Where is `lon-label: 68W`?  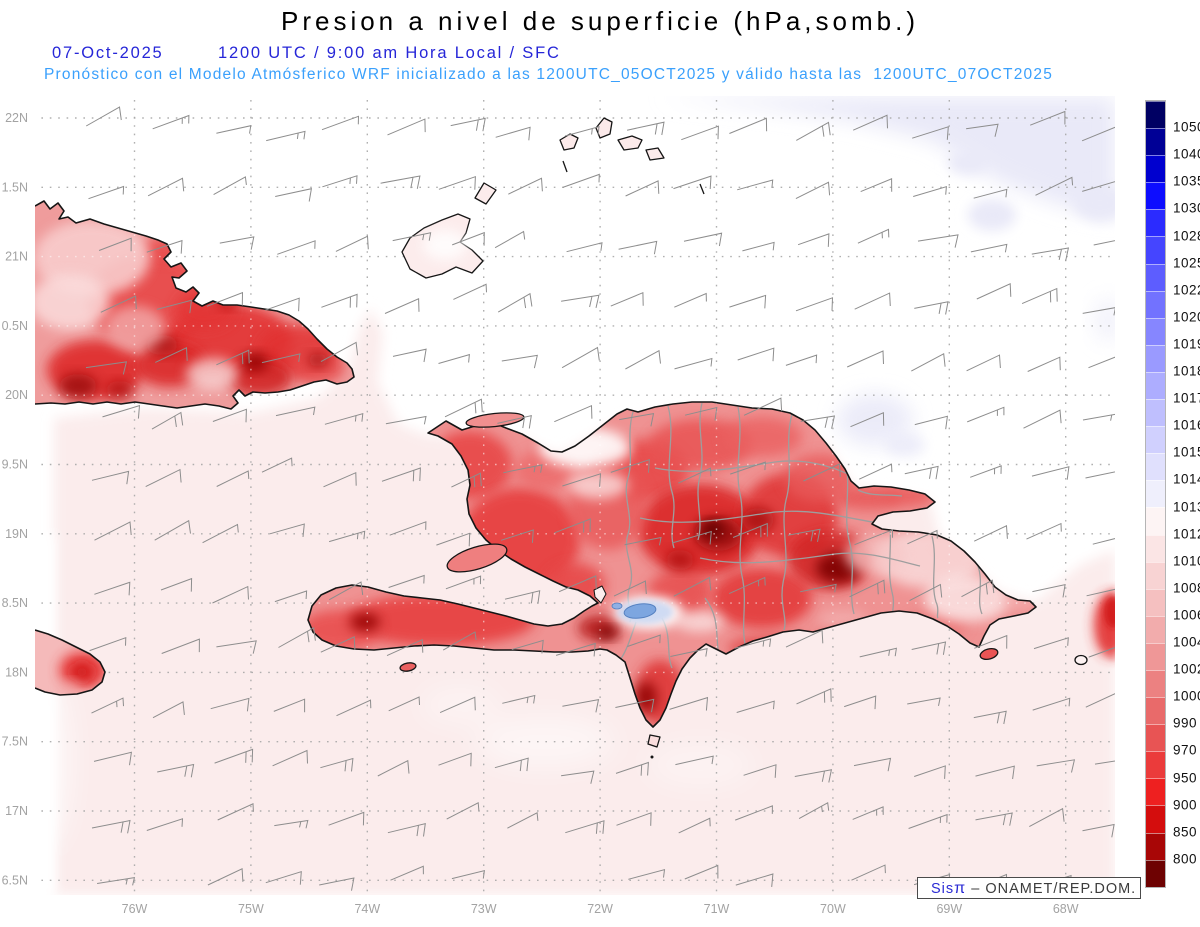 lon-label: 68W is located at coordinates (1066, 909).